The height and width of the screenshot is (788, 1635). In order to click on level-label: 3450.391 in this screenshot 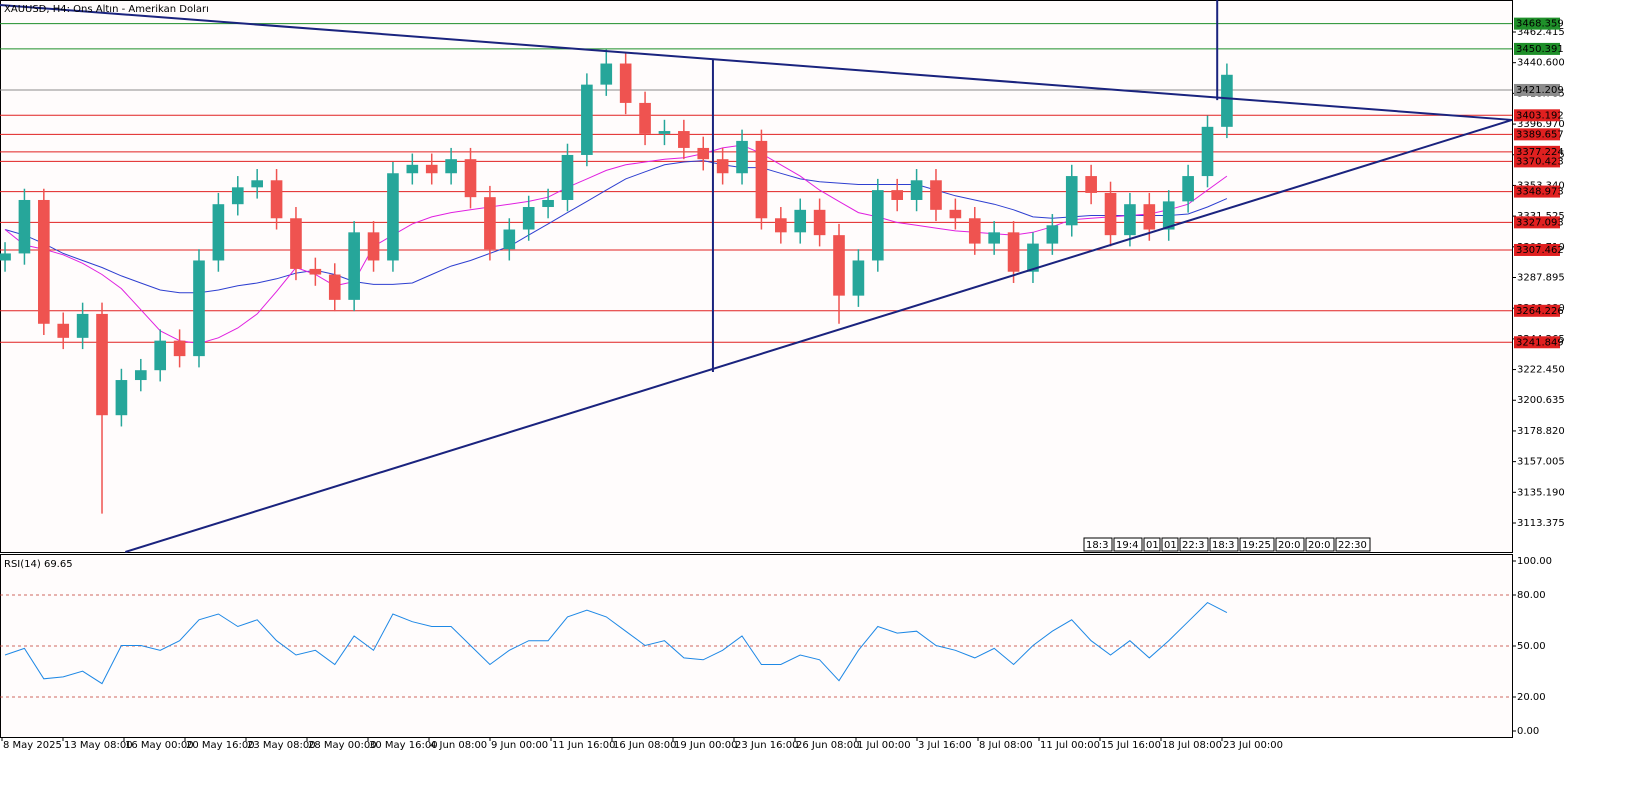, I will do `click(1540, 49)`.